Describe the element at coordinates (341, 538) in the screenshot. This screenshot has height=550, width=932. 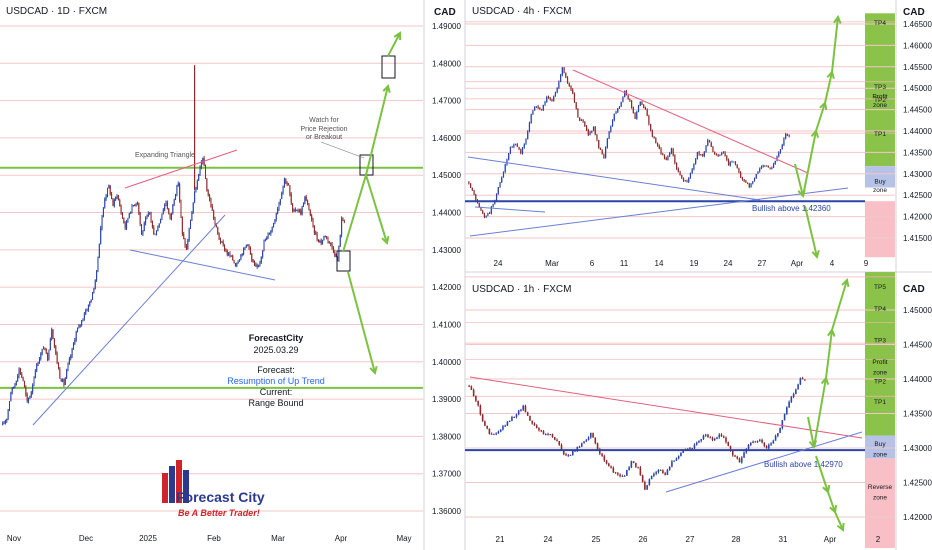
I see `d-x-tick-label: Apr` at that location.